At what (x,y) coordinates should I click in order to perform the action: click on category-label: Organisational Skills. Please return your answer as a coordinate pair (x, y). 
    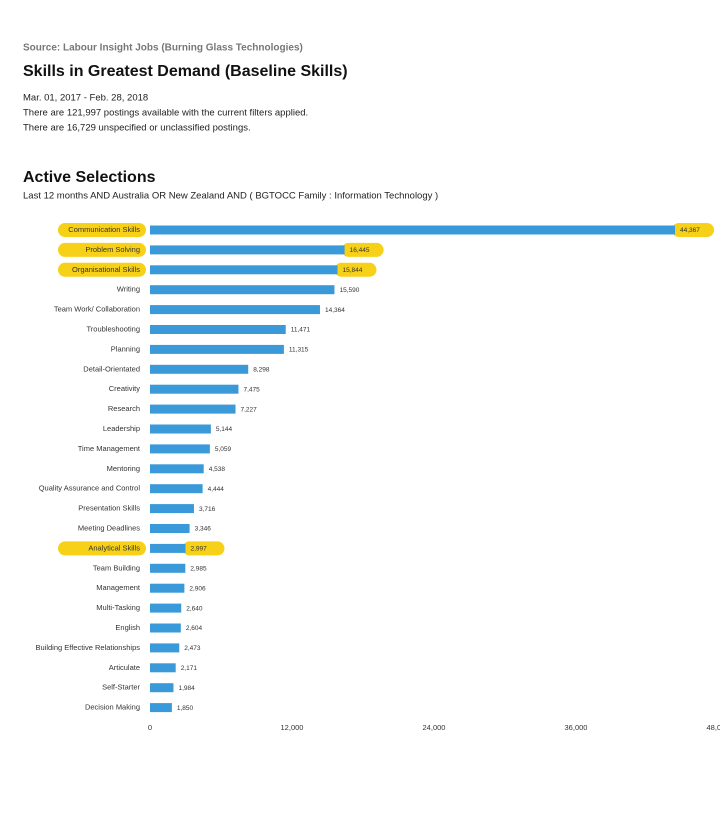
    Looking at the image, I should click on (106, 269).